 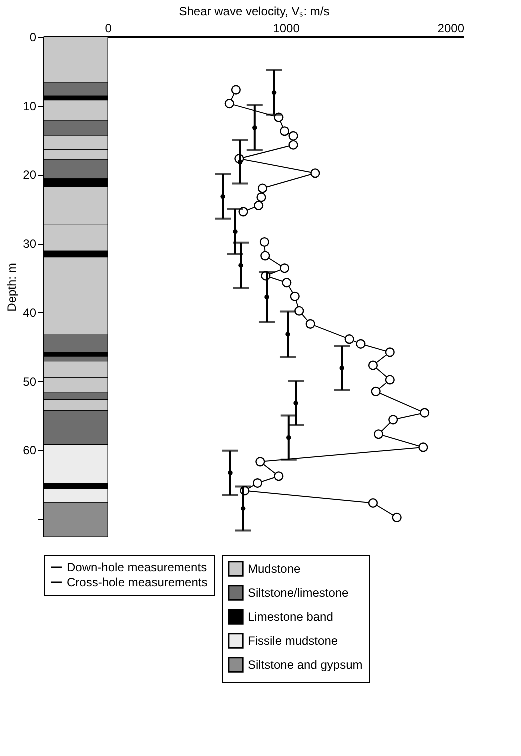 What do you see at coordinates (305, 665) in the screenshot?
I see `legend-label: Siltstone and gypsum` at bounding box center [305, 665].